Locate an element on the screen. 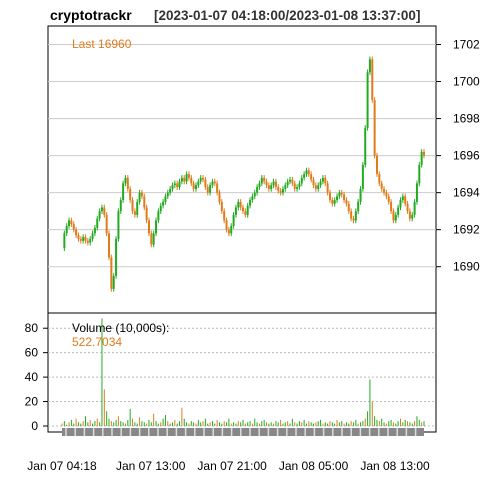 This screenshot has width=480, height=480. price-tick-label: 16980 is located at coordinates (466, 119).